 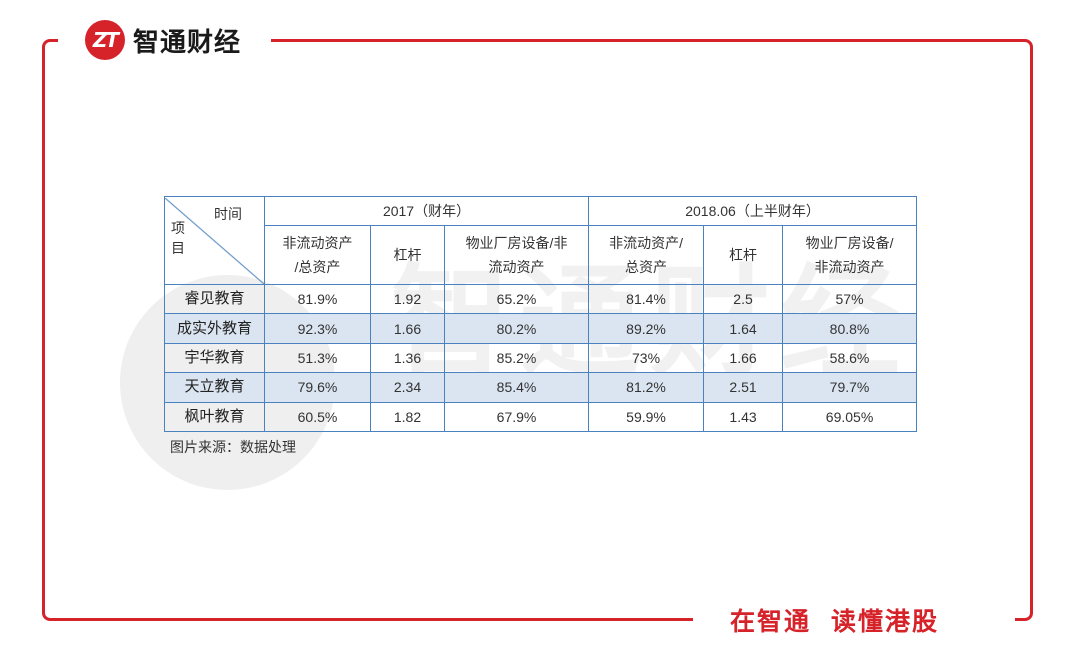 I want to click on row-name: 枫叶教育, so click(x=214, y=417).